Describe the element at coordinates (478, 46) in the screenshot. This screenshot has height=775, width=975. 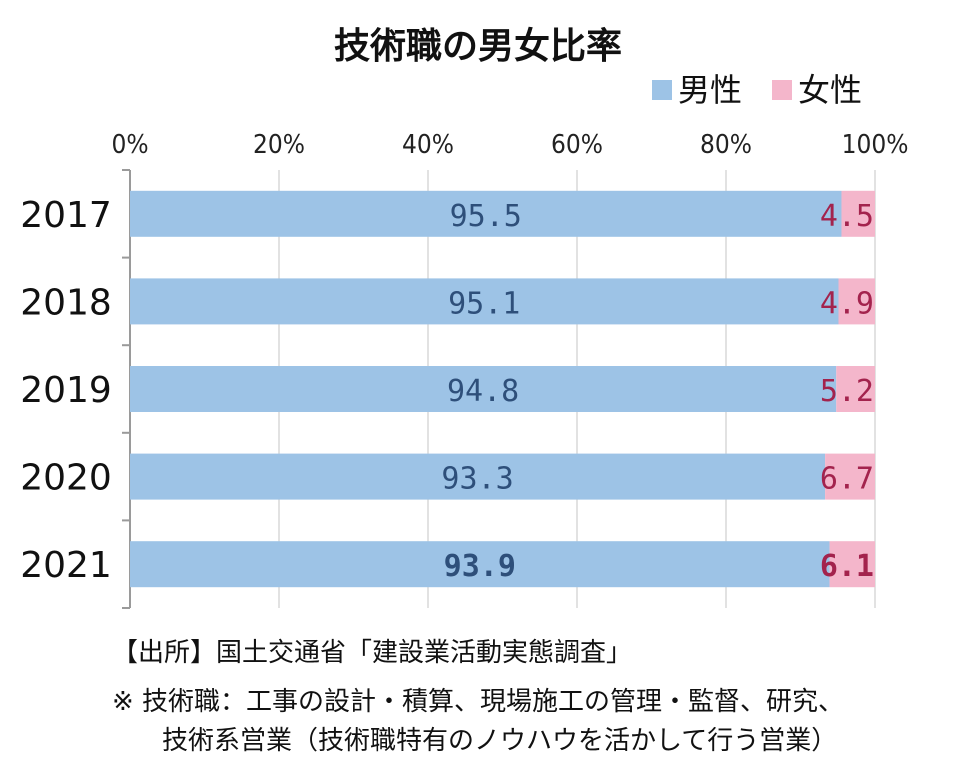
I see `chart-title: 技術職の男女比率` at that location.